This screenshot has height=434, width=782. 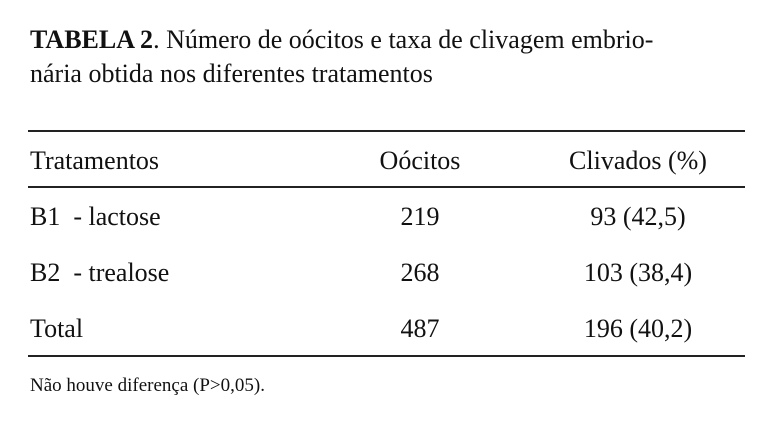 I want to click on caption-text: nária obtida nos diferentes tratamentos, so click(x=231, y=73).